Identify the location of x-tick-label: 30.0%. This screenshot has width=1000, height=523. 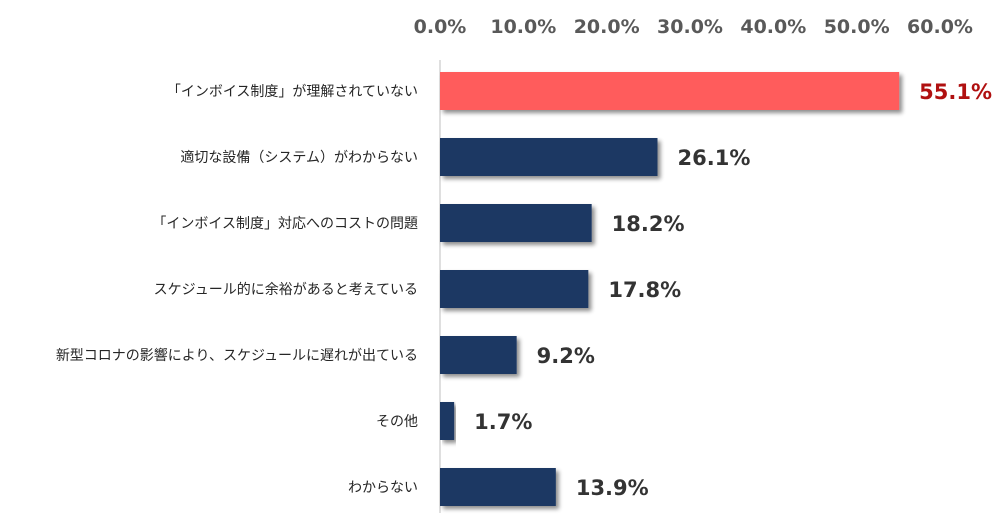
(690, 27).